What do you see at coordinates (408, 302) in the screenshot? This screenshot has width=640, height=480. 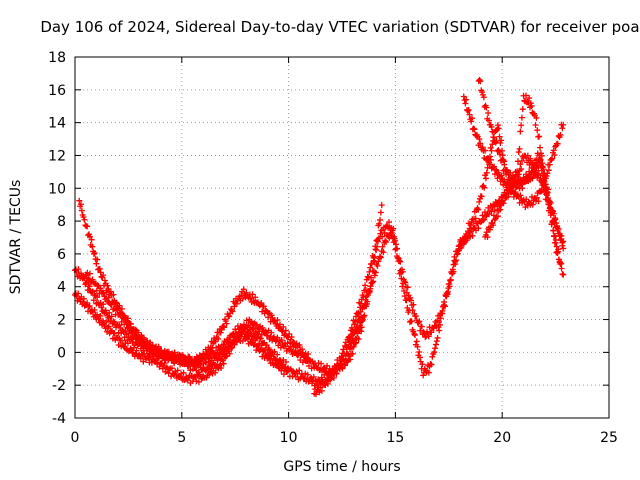 I see `series-prn-f` at bounding box center [408, 302].